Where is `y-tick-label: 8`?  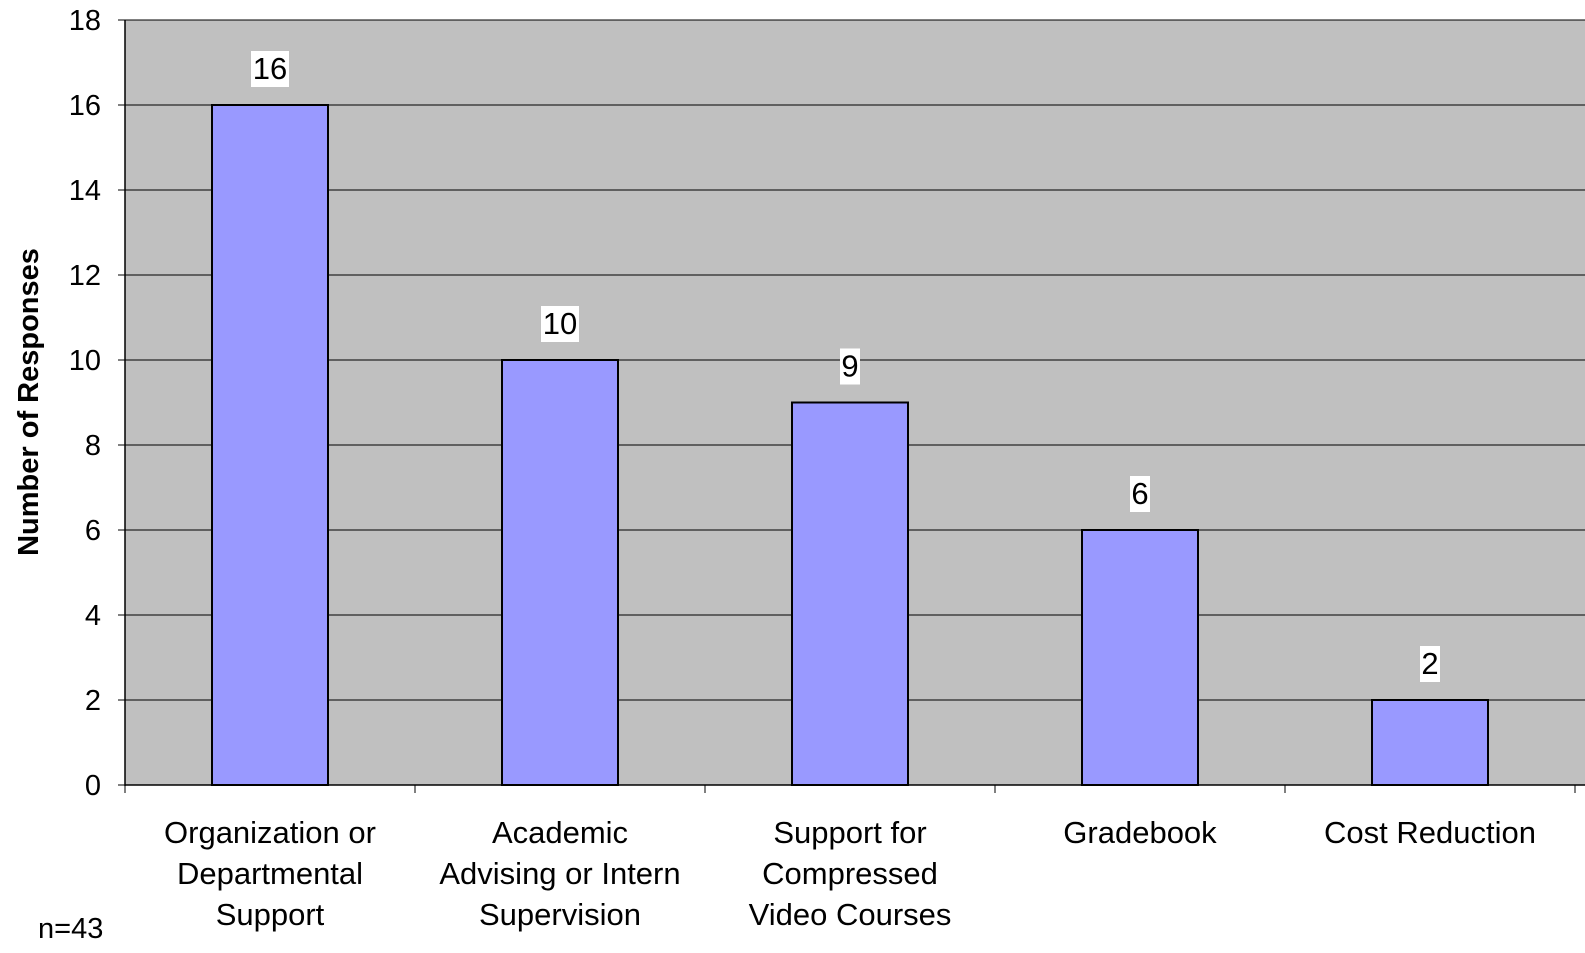
y-tick-label: 8 is located at coordinates (93, 446).